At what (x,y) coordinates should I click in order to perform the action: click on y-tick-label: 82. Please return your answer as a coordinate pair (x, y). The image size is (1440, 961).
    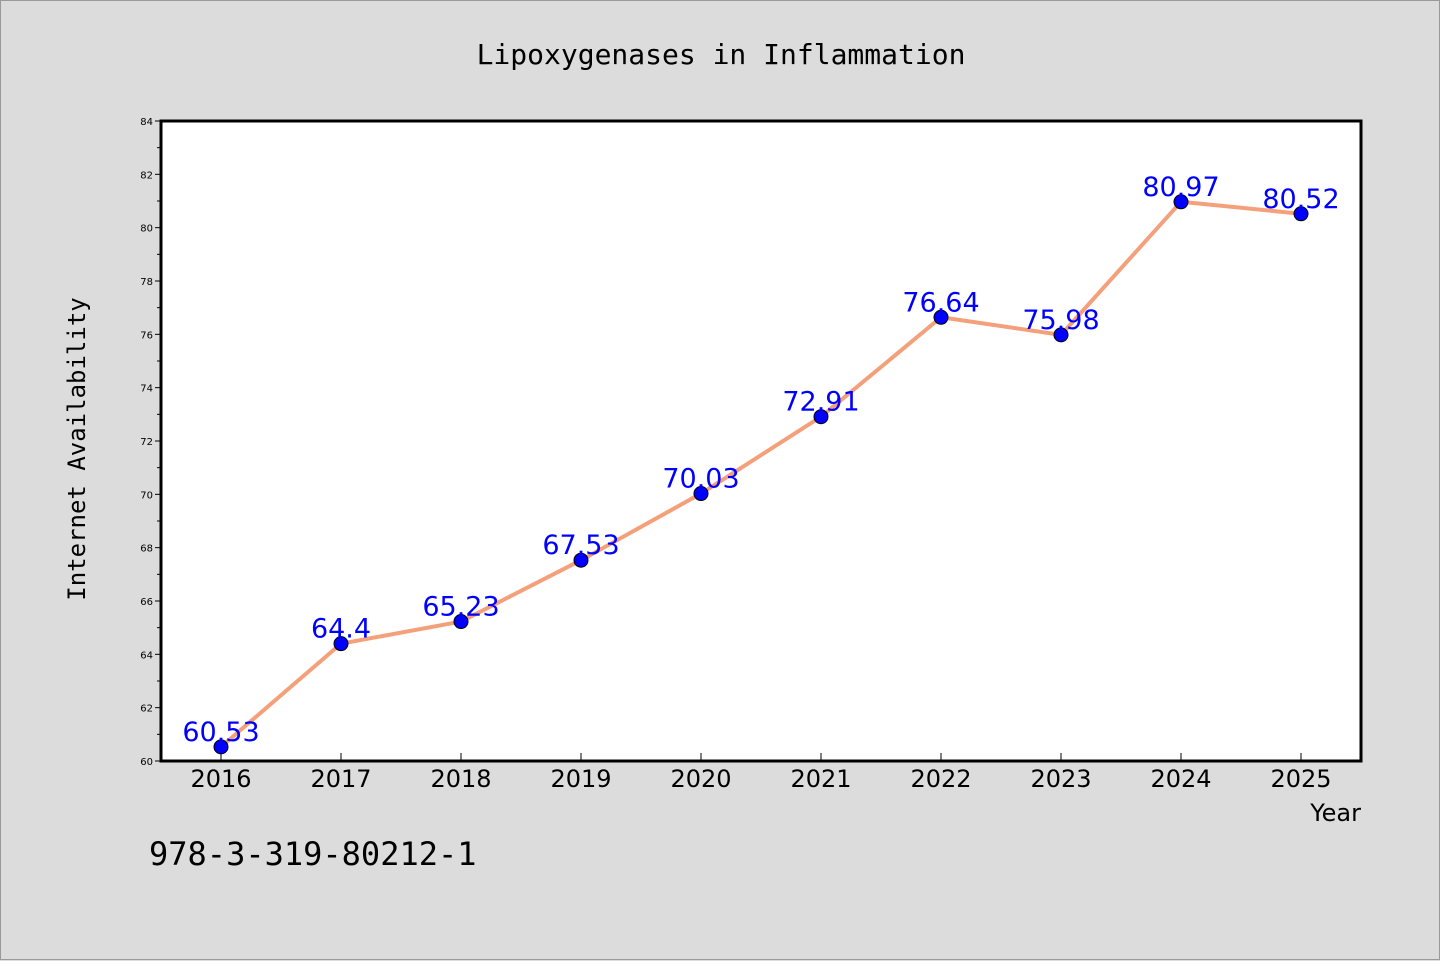
    Looking at the image, I should click on (146, 175).